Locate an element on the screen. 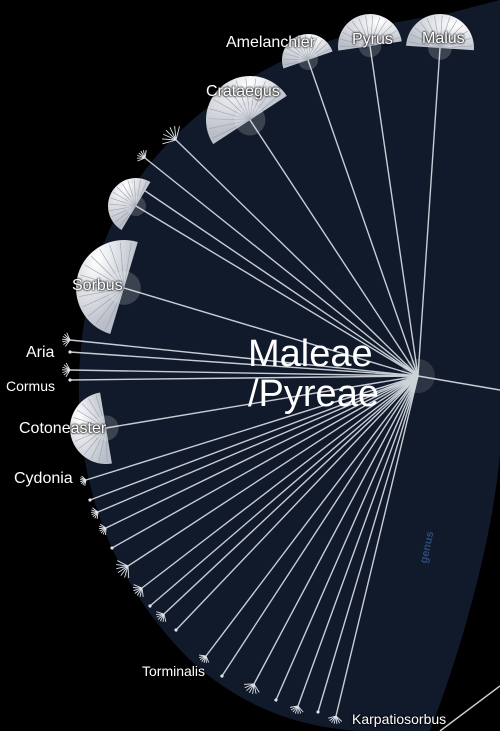  node-label-cydonia: Cydonia is located at coordinates (43, 478).